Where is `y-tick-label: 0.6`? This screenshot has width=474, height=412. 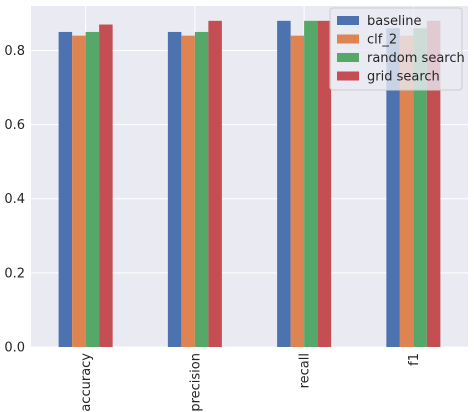
y-tick-label: 0.6 is located at coordinates (14, 125).